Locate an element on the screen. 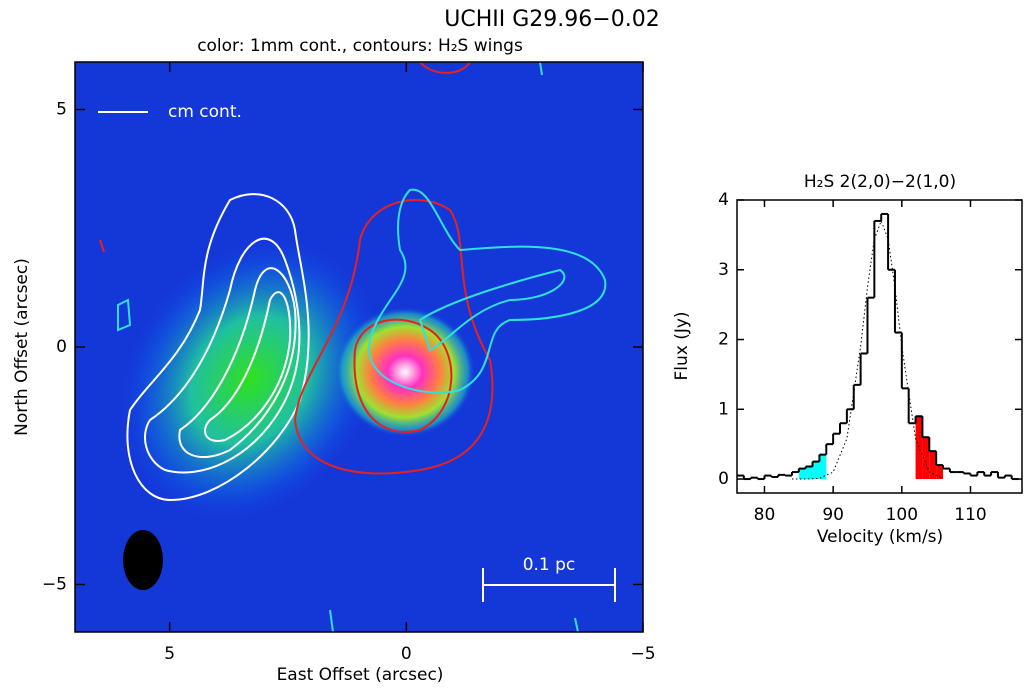 Image resolution: width=1024 pixels, height=689 pixels. y-tick-label: 5 is located at coordinates (61, 110).